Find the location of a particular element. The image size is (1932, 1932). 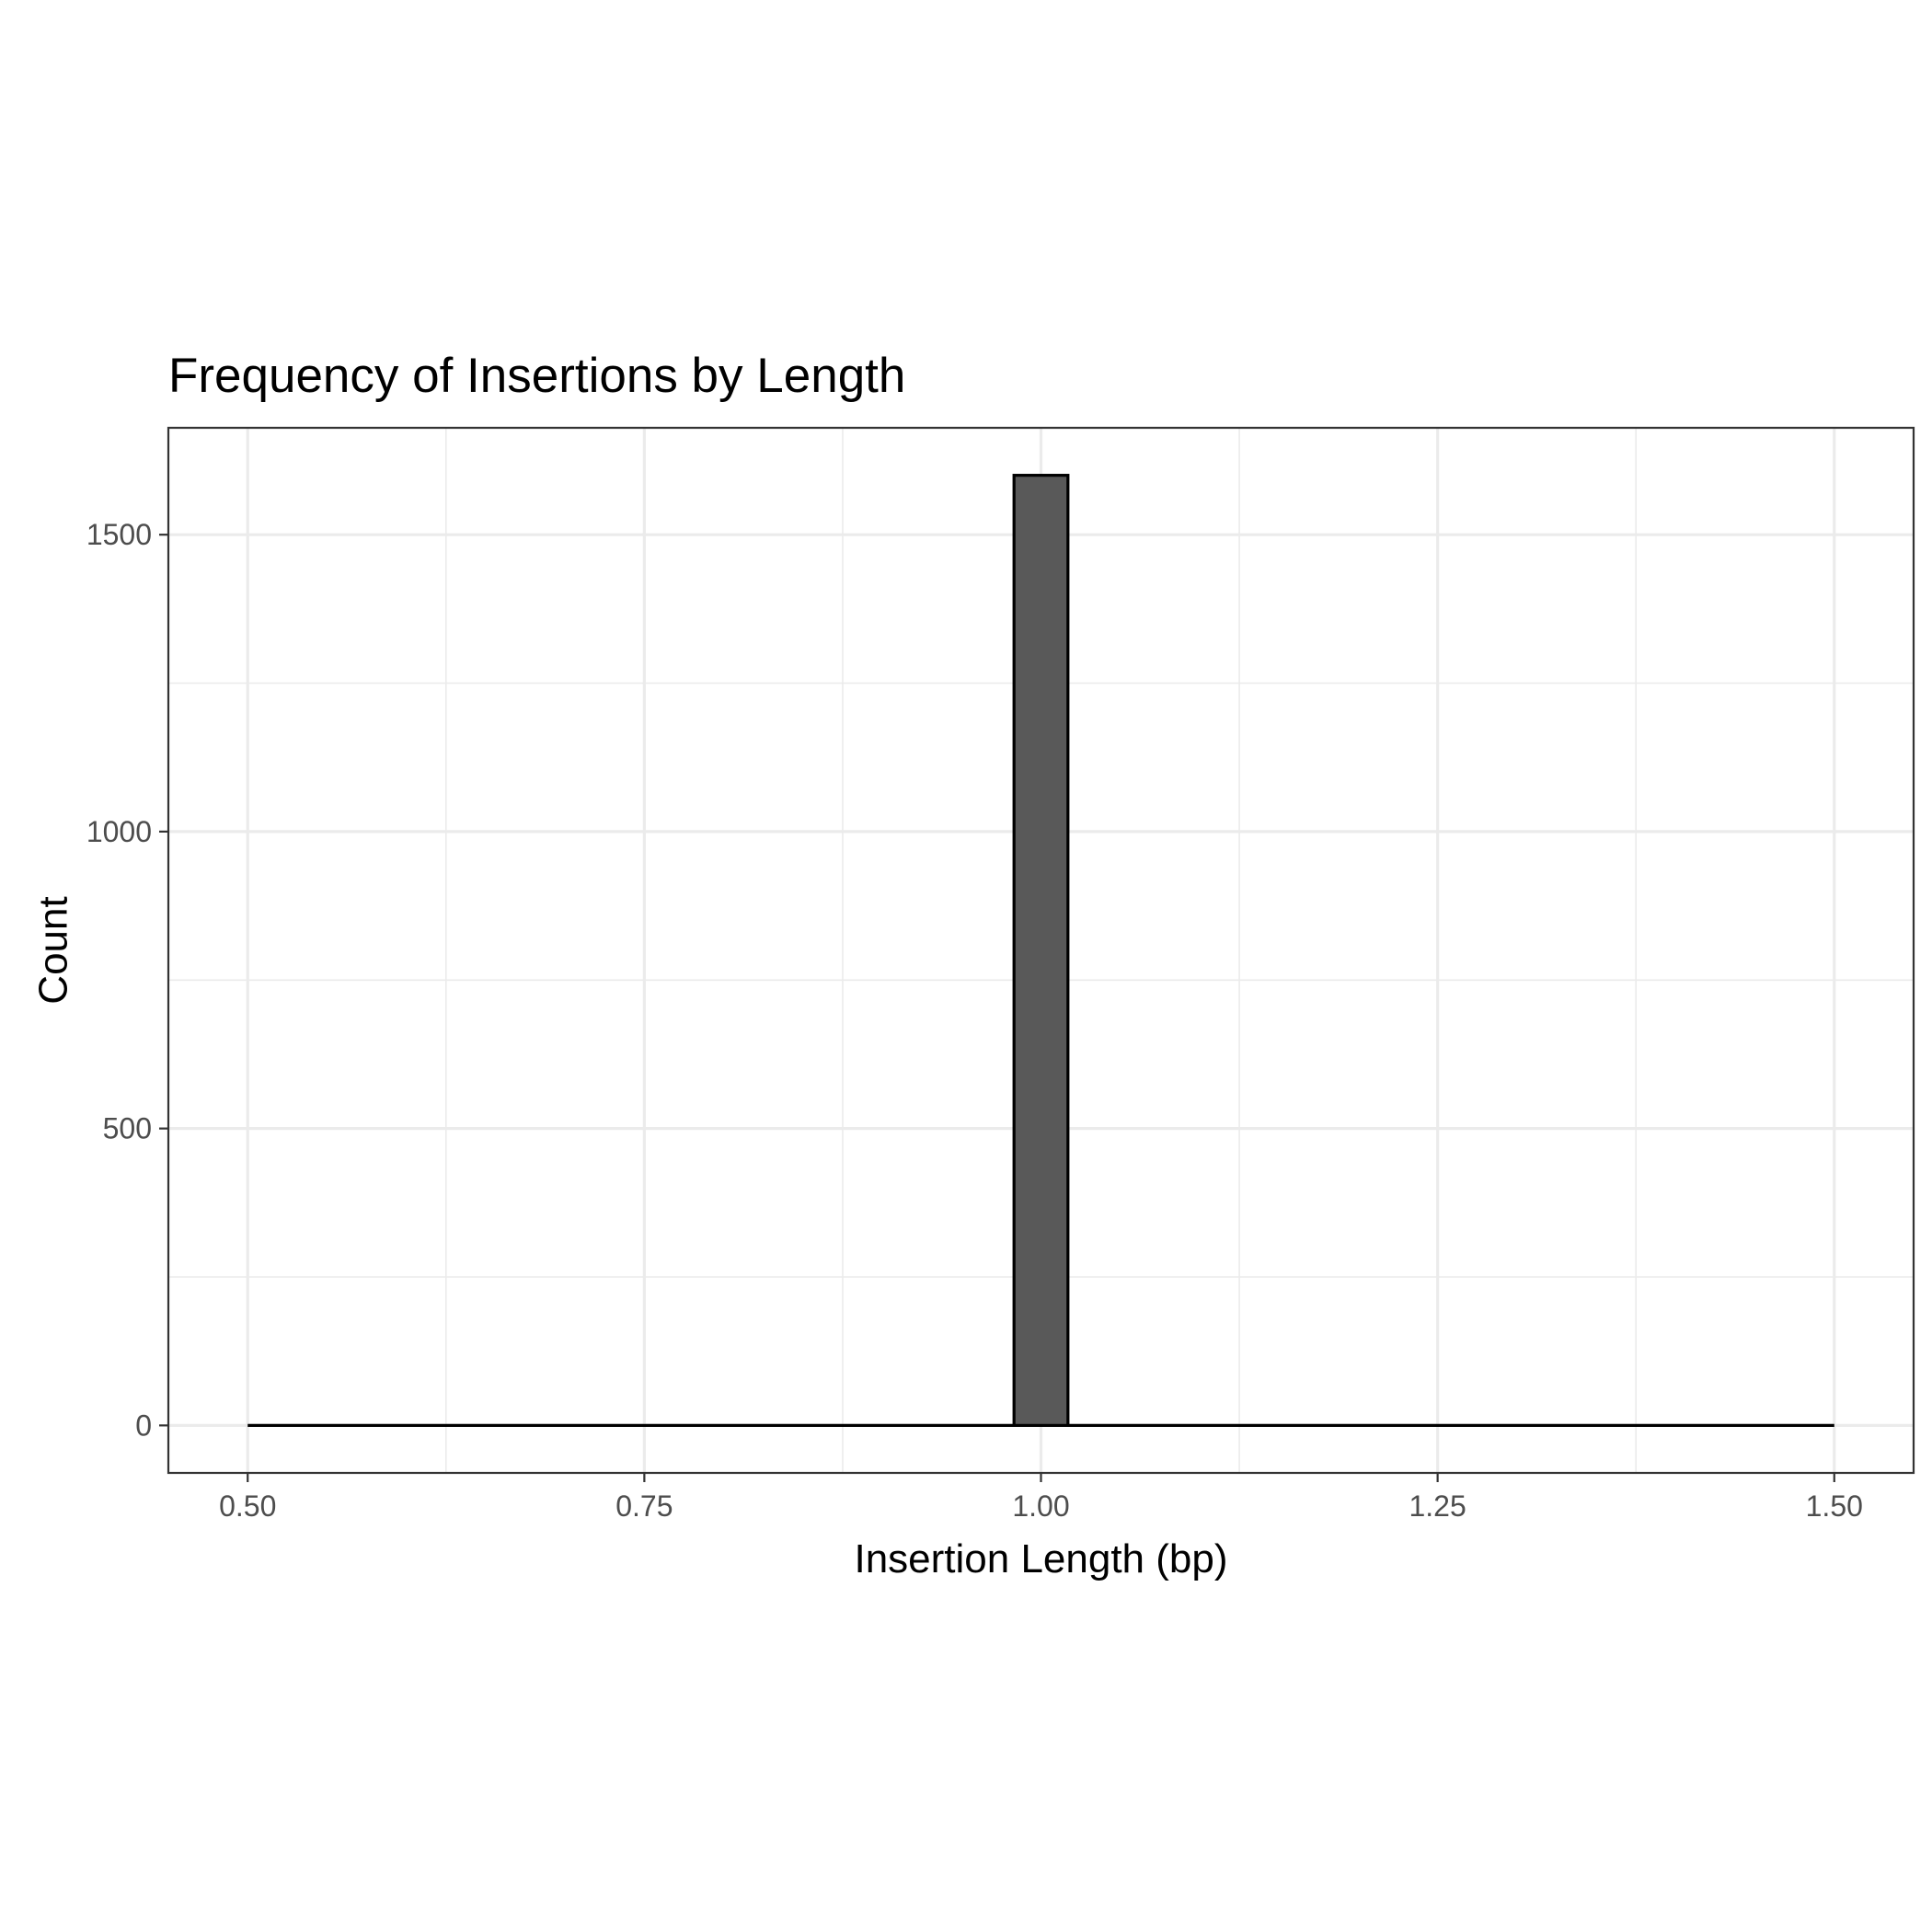

x-tick-label: 1.00 is located at coordinates (1040, 1506).